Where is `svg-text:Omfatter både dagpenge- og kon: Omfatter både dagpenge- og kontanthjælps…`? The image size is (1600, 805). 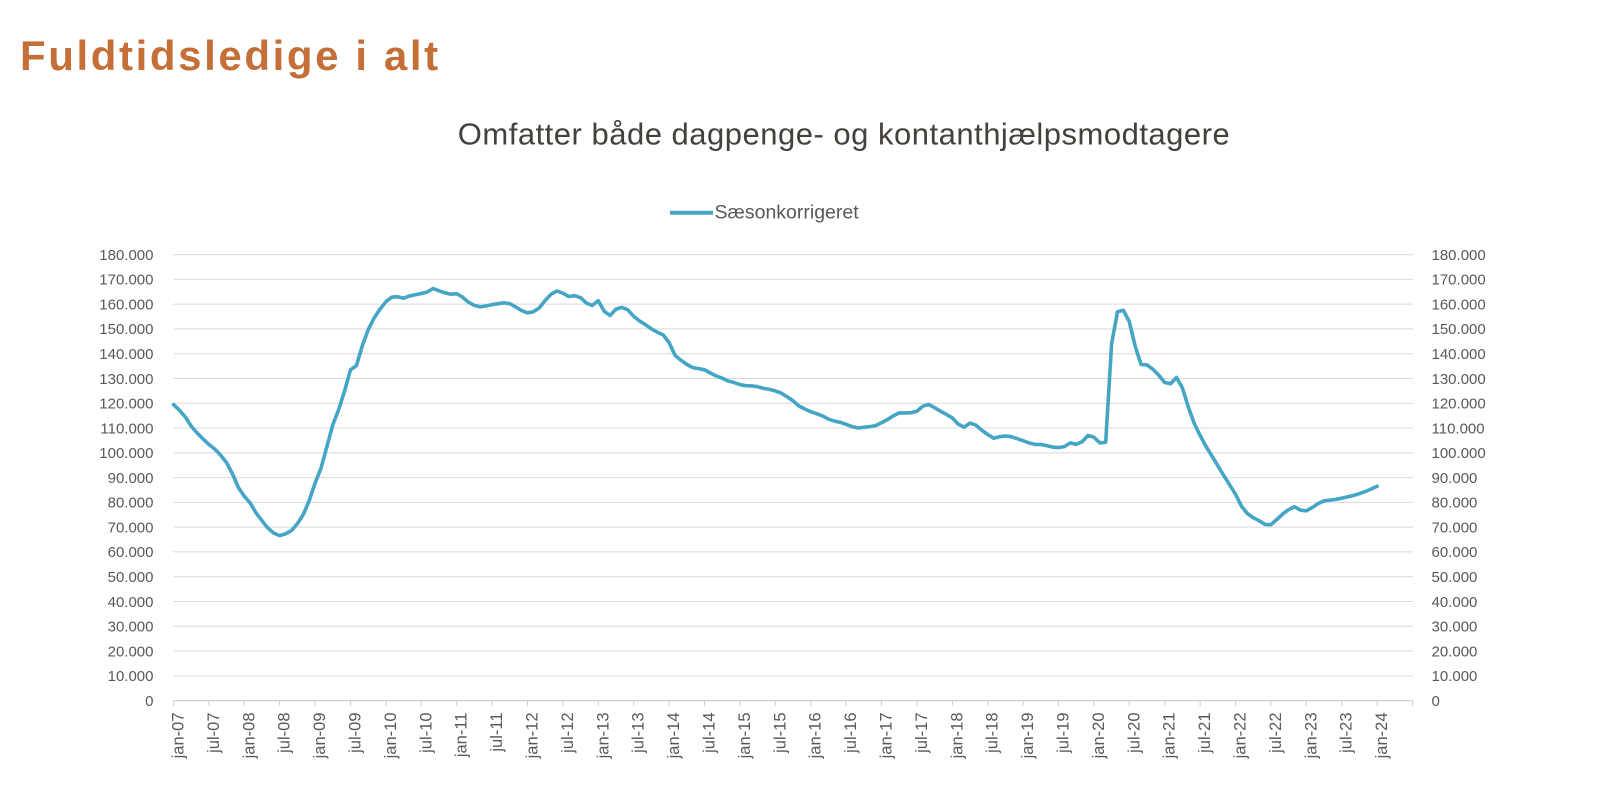
svg-text:Omfatter både dagpenge- og kon: Omfatter både dagpenge- og kontanthjælps… is located at coordinates (844, 134).